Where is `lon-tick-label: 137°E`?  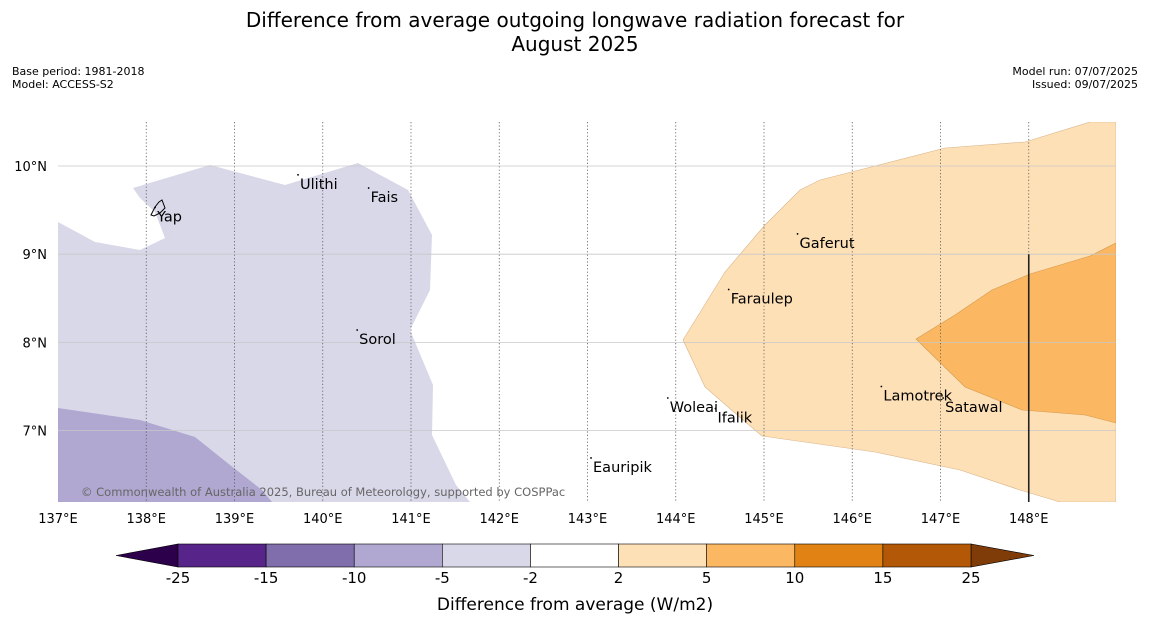 lon-tick-label: 137°E is located at coordinates (58, 519).